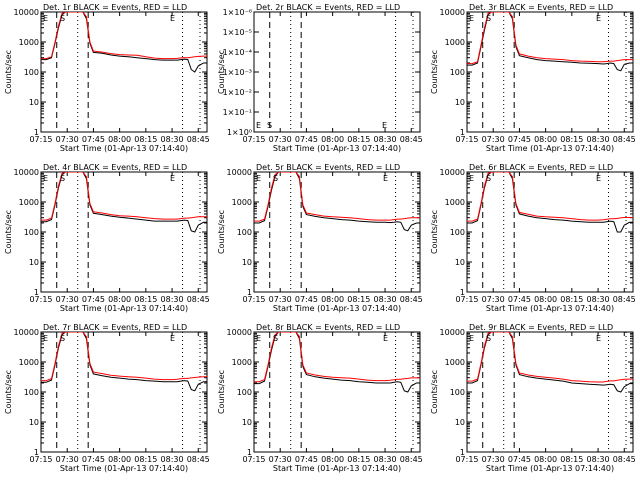  Describe the element at coordinates (237, 112) in the screenshot. I see `y-tick-label: 1×10⁻¹` at that location.